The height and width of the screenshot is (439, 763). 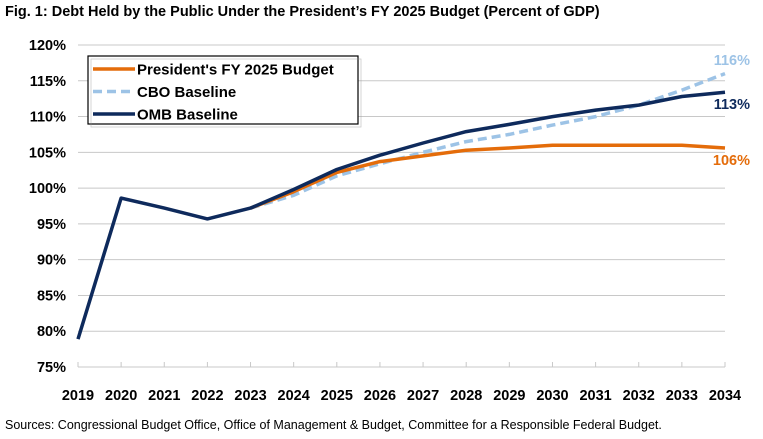 What do you see at coordinates (595, 396) in the screenshot?
I see `x-tick-label: 2031` at bounding box center [595, 396].